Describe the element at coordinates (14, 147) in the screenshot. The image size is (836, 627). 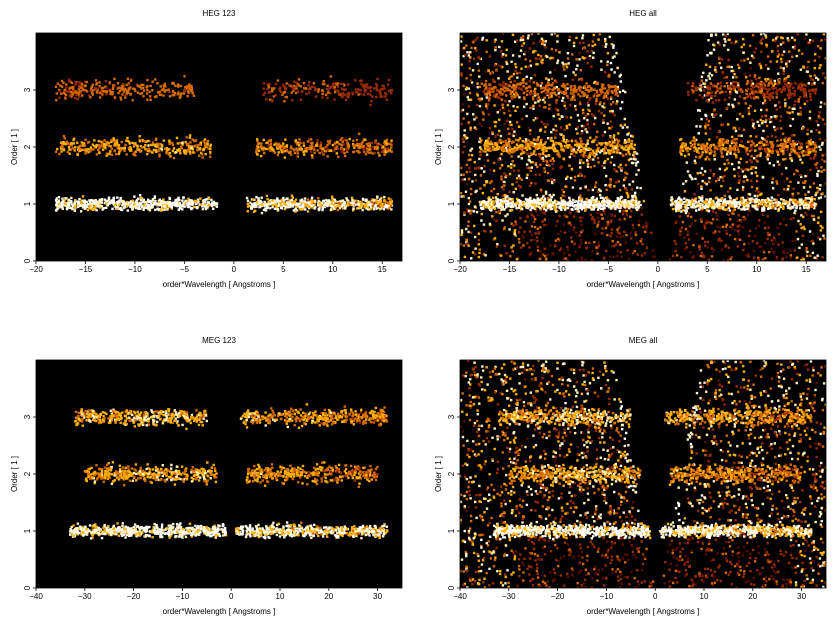
I see `y-axis-label: Order [ 1 ]` at that location.